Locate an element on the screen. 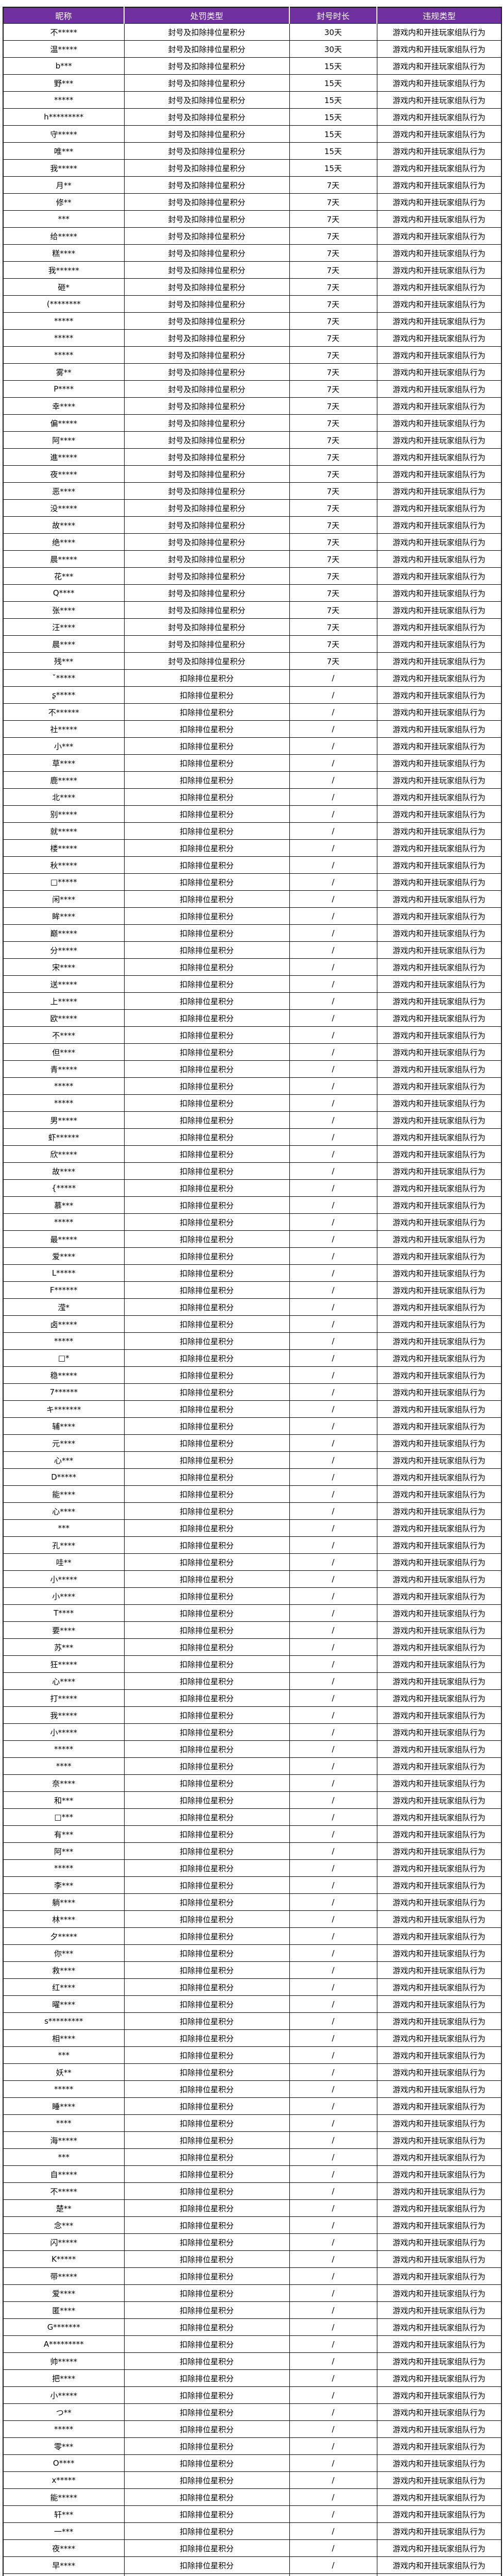  cell-nickname: 辅**** is located at coordinates (64, 1426).